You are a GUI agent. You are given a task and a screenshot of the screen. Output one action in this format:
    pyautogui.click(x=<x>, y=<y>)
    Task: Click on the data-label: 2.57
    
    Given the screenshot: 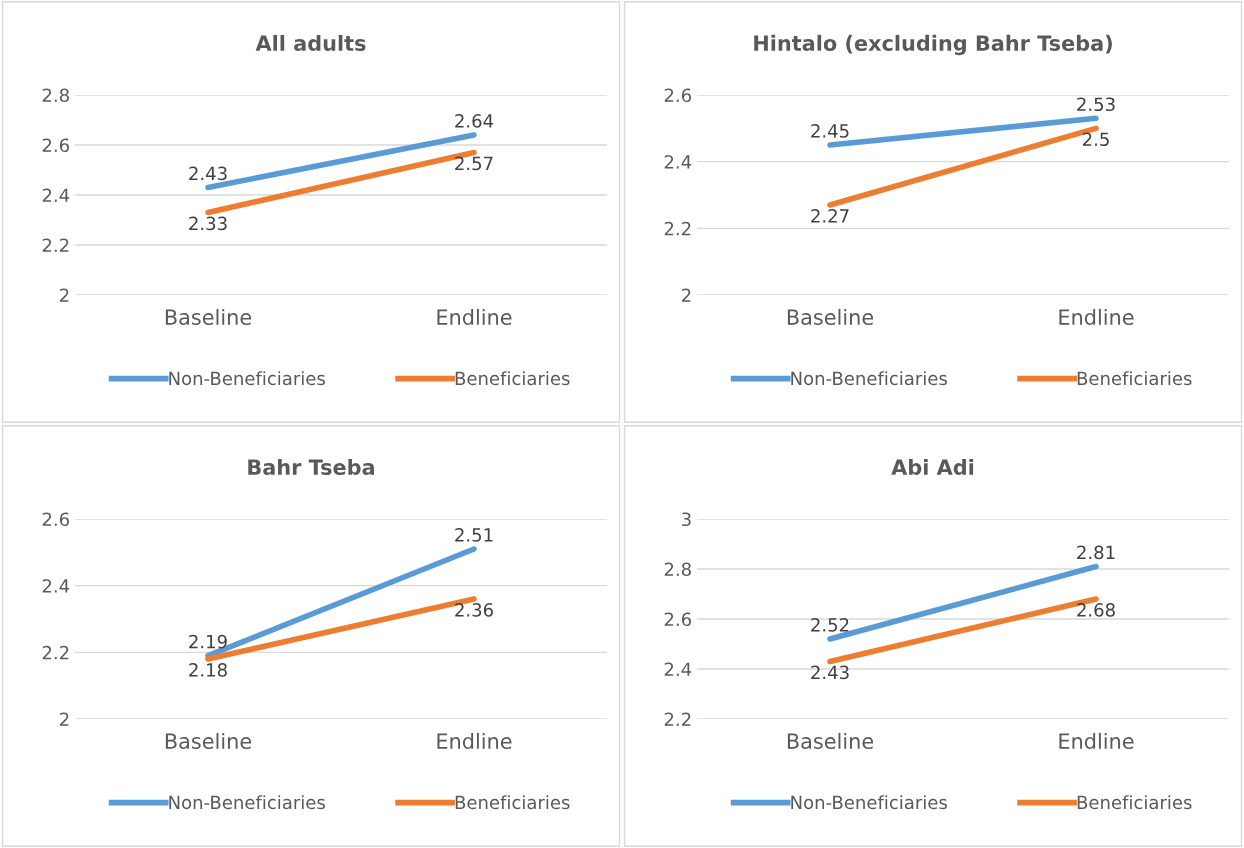 What is the action you would take?
    pyautogui.click(x=474, y=163)
    